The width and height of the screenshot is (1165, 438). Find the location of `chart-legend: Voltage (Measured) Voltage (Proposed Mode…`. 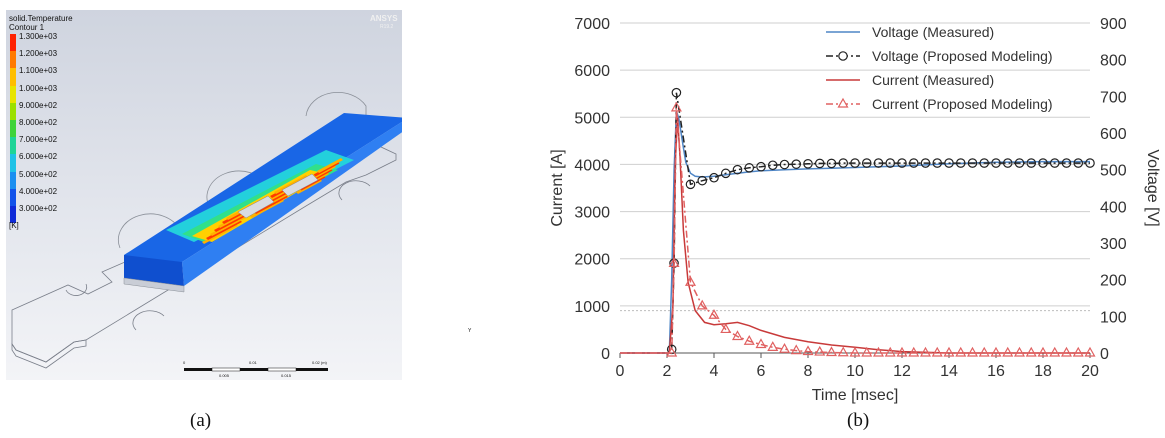

chart-legend: Voltage (Measured) Voltage (Proposed Mode… is located at coordinates (939, 68).